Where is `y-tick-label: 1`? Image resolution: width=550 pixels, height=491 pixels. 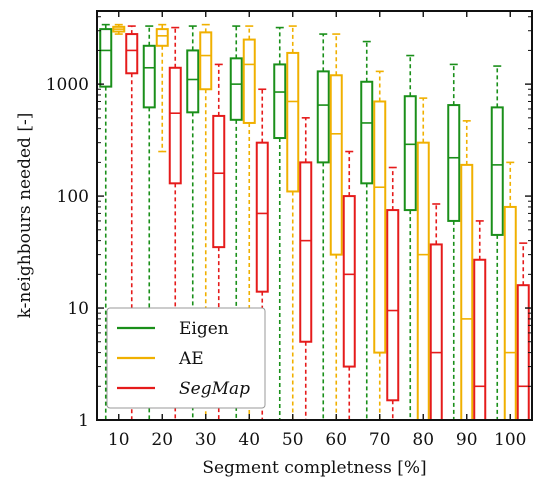 y-tick-label: 1 is located at coordinates (83, 421).